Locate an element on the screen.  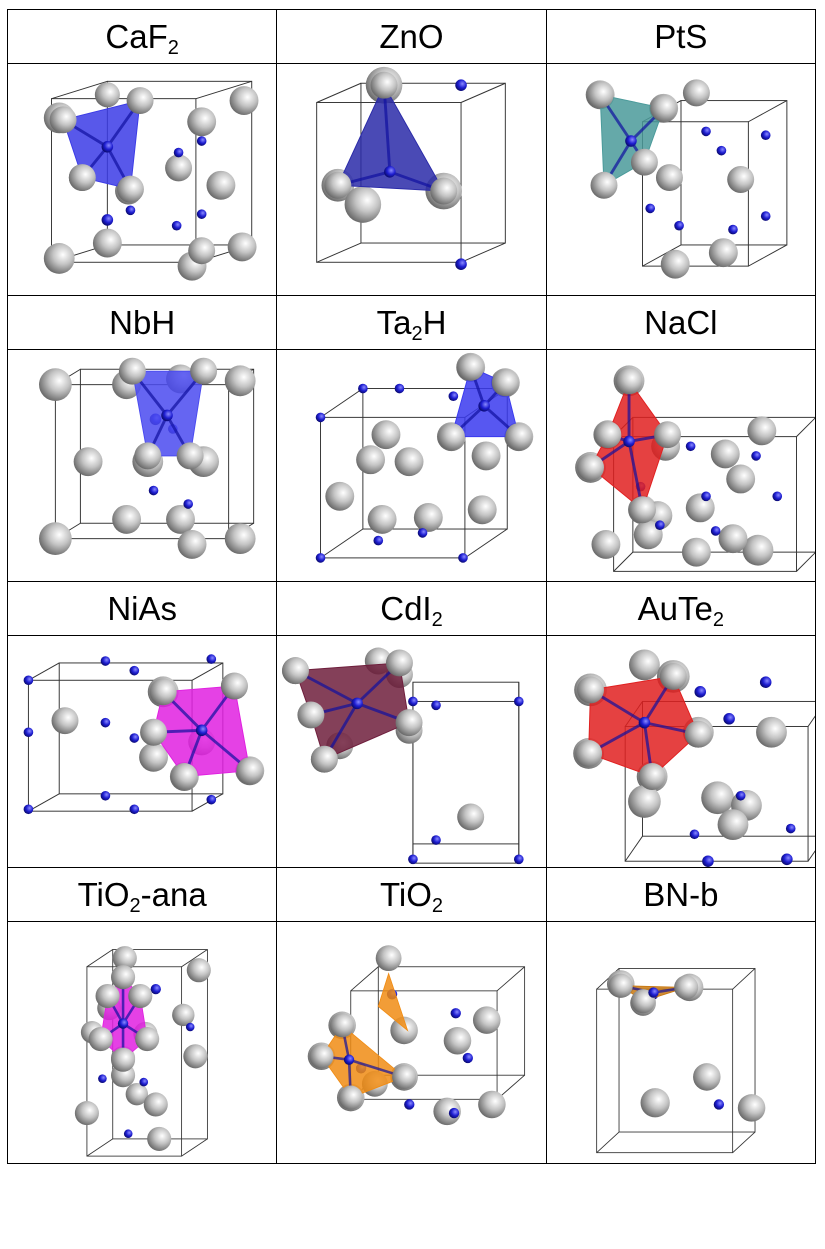
structure-tio2 is located at coordinates (411, 1042).